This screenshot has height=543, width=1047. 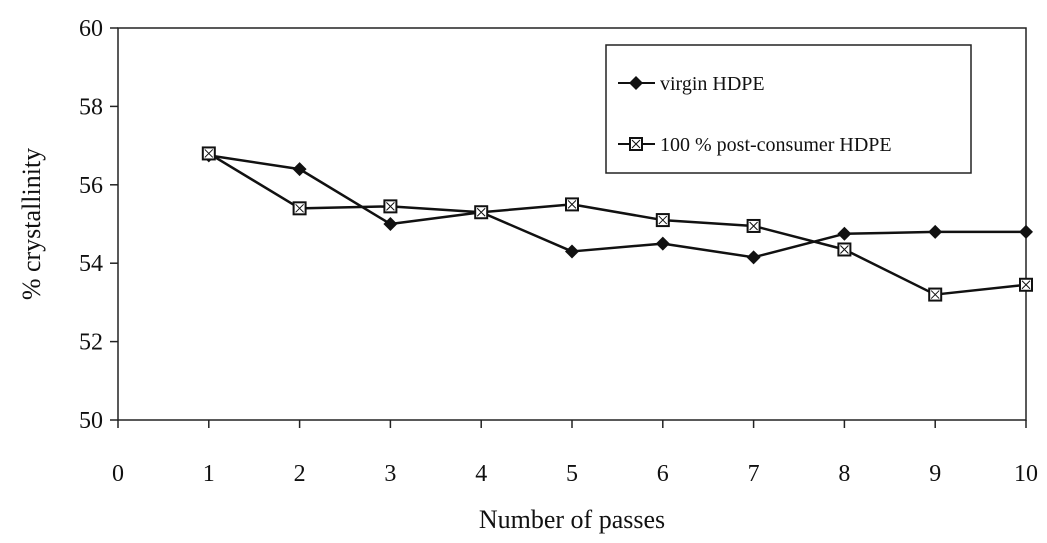 What do you see at coordinates (481, 474) in the screenshot?
I see `x-tick-label: 4` at bounding box center [481, 474].